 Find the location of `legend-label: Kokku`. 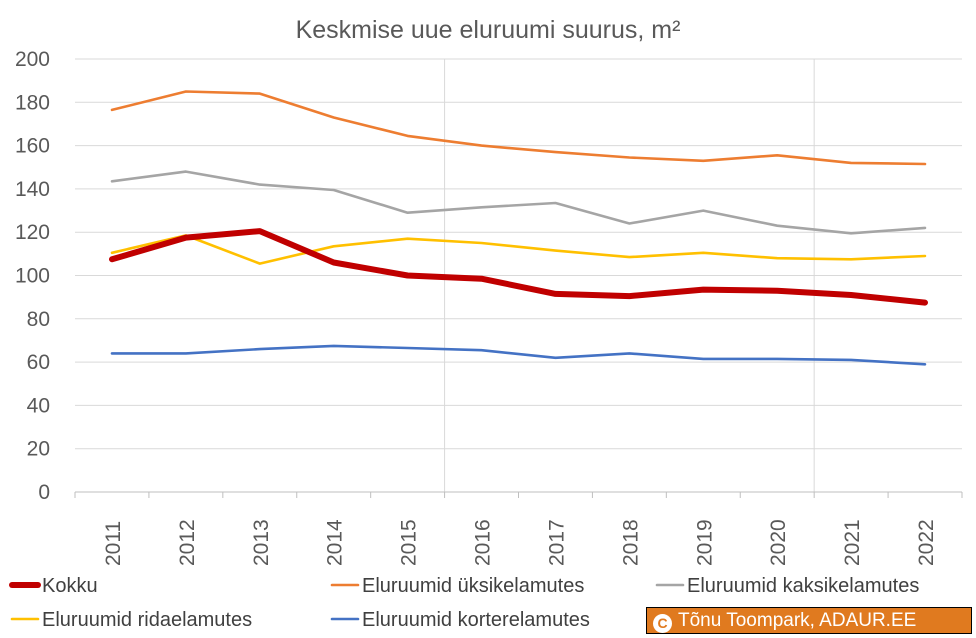

legend-label: Kokku is located at coordinates (70, 586).